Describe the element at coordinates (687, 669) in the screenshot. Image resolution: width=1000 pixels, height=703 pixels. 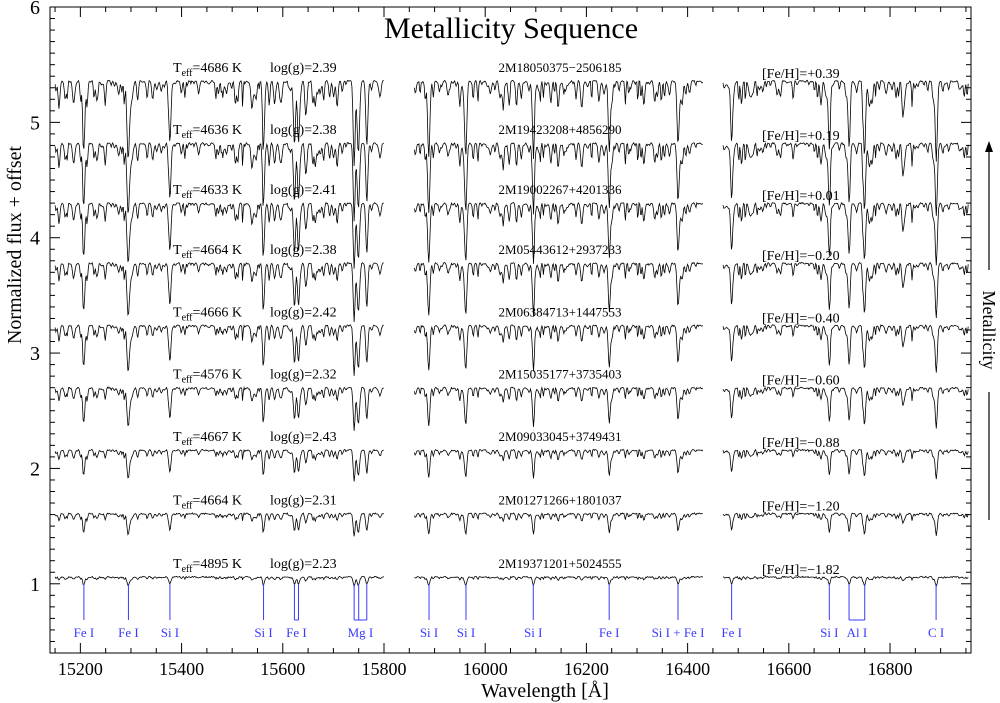
I see `x-tick-label: 16400` at that location.